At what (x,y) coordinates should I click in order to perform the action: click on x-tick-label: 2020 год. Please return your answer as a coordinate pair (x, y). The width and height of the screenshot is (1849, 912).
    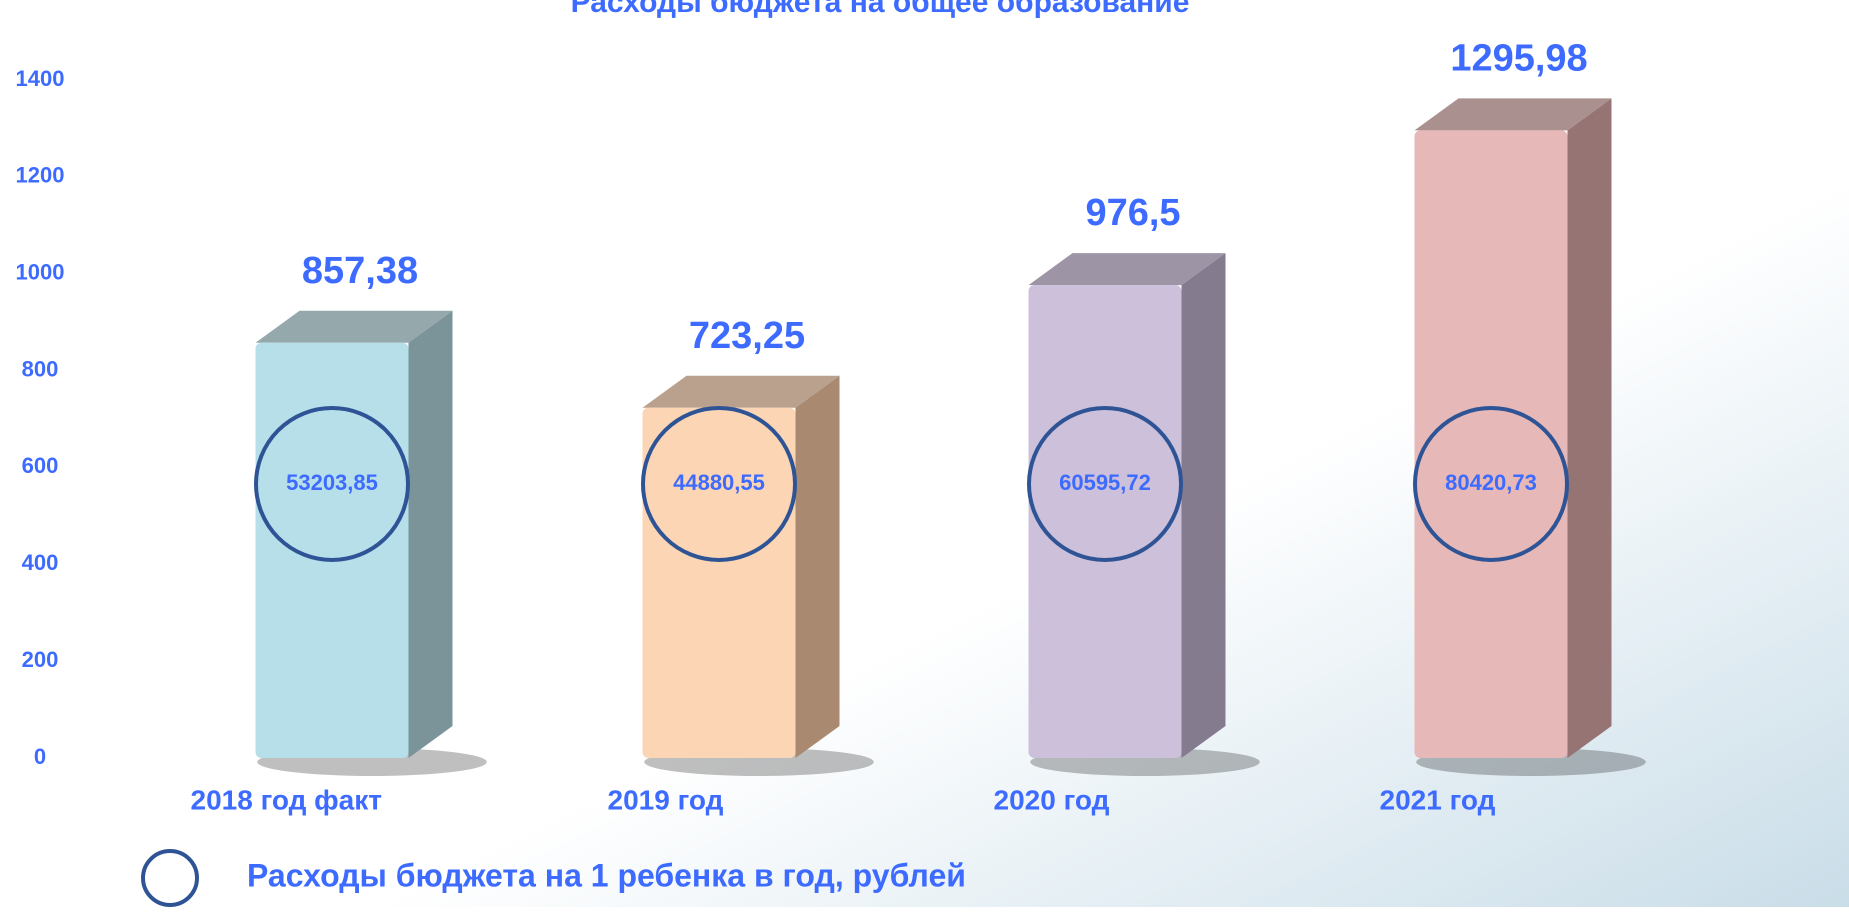
    Looking at the image, I should click on (1052, 799).